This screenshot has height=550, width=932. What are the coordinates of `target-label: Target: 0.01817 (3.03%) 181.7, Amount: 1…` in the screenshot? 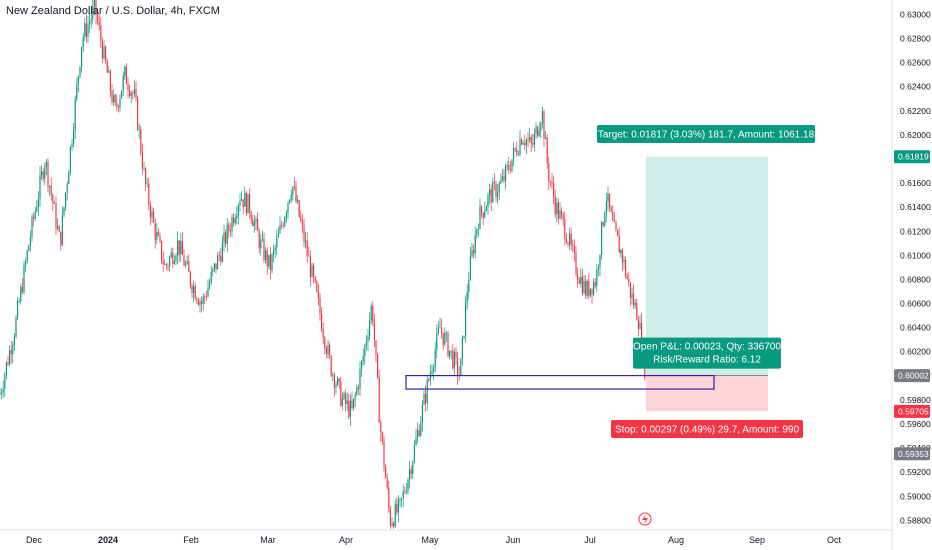 It's located at (706, 135).